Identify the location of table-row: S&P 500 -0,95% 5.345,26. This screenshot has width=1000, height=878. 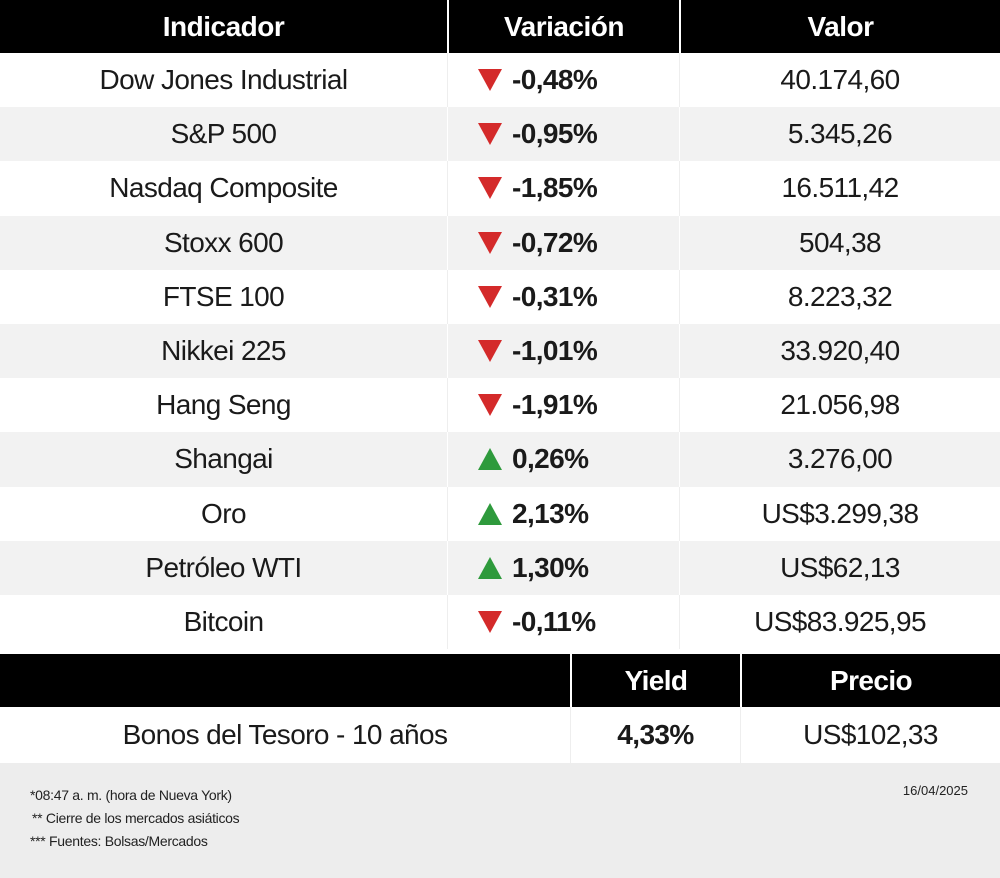
(500, 134).